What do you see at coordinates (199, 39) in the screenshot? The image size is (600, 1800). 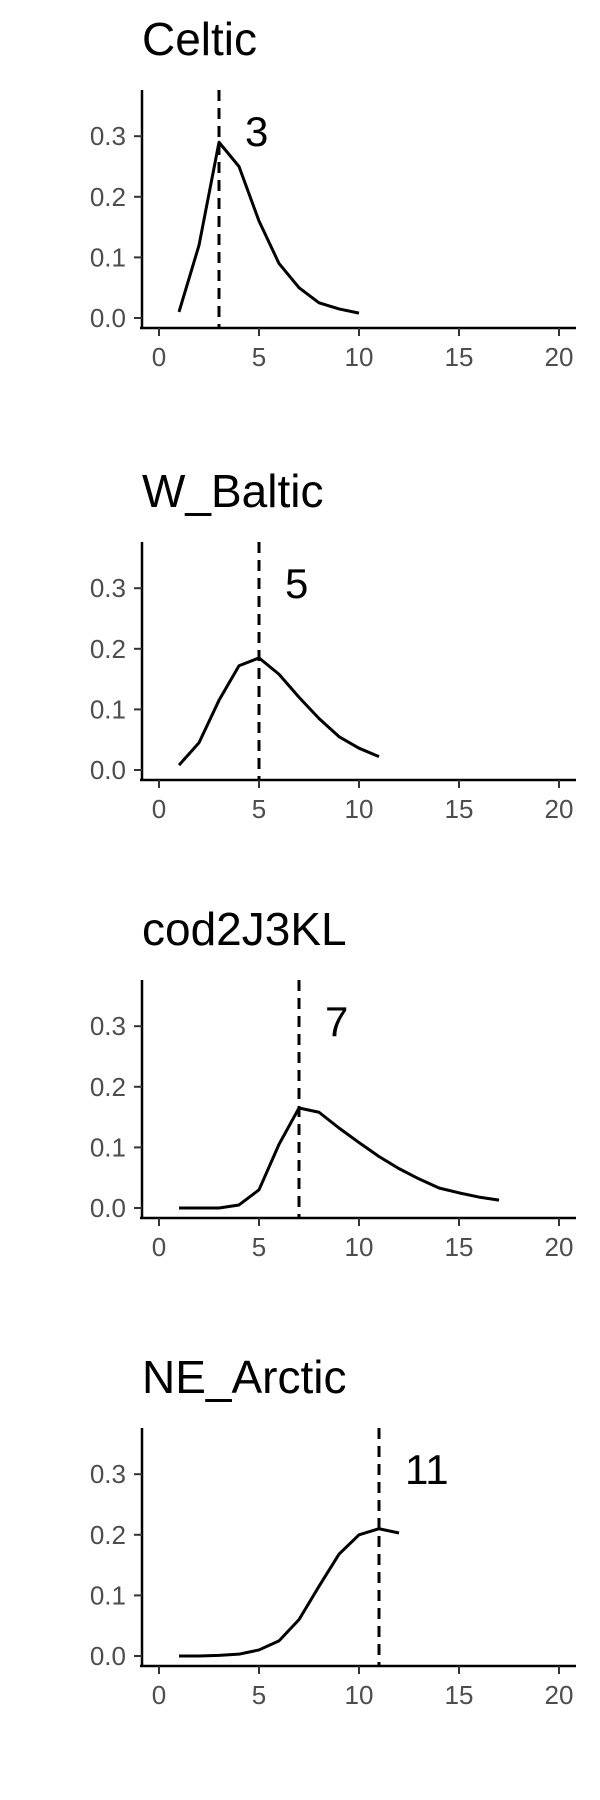 I see `panel-title: Celtic` at bounding box center [199, 39].